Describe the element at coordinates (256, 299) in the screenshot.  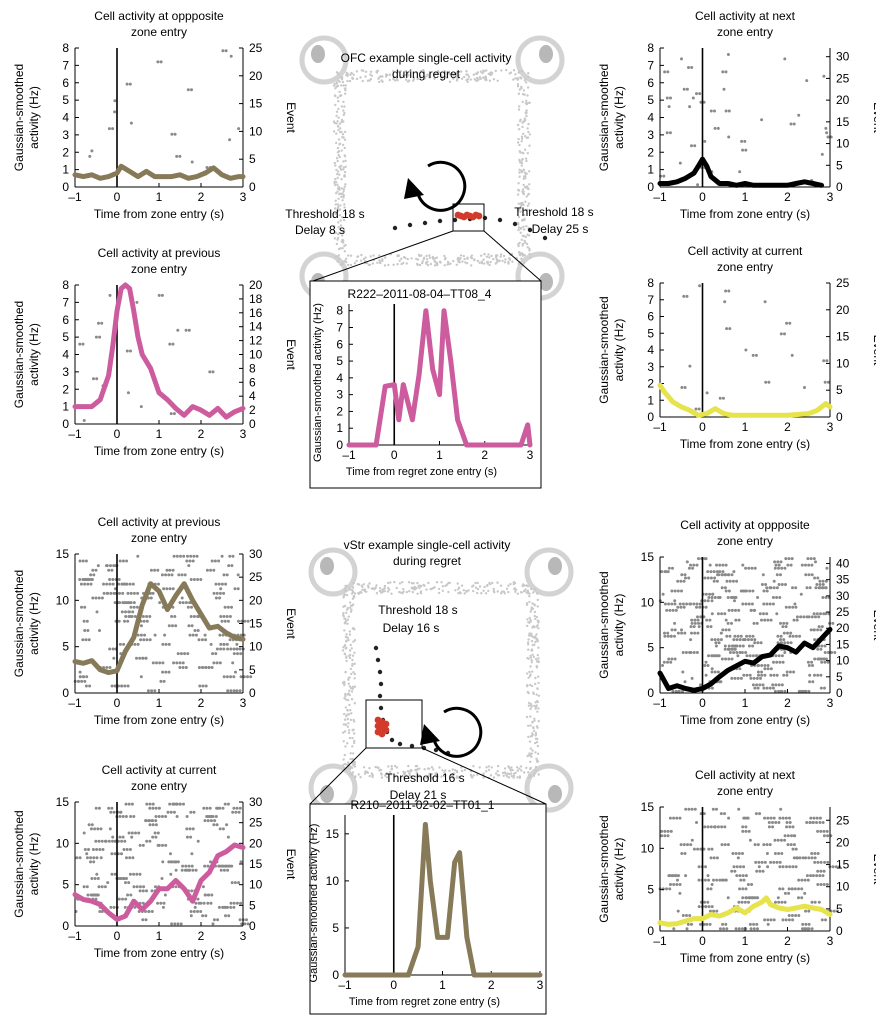
I see `y2-tick-label: 18` at that location.